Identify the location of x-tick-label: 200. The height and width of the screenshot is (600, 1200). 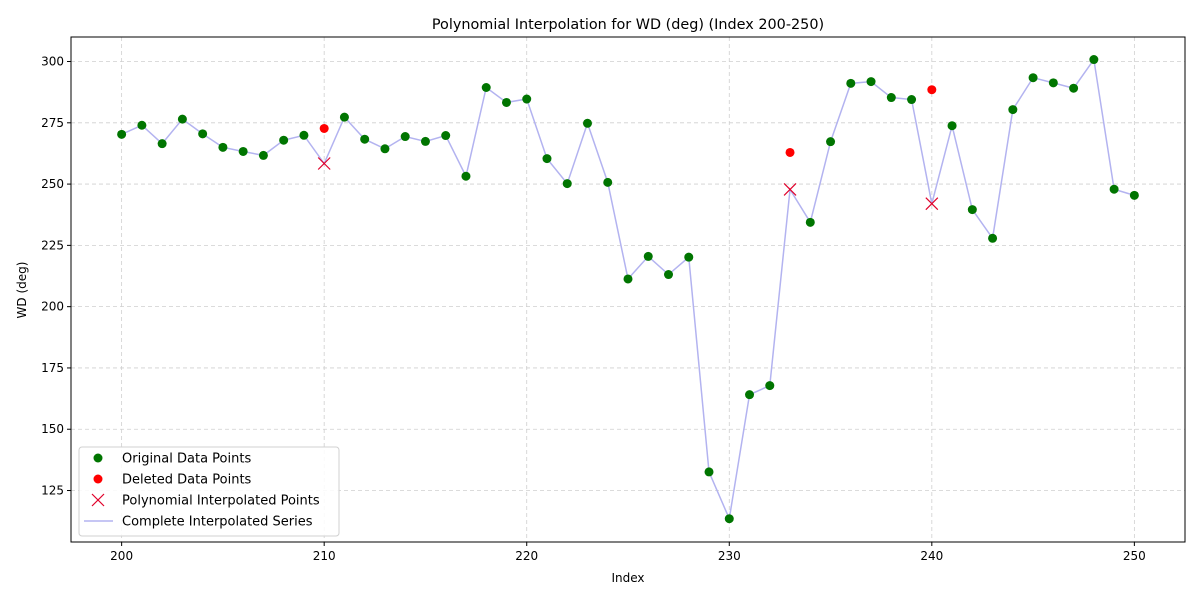
(121, 556).